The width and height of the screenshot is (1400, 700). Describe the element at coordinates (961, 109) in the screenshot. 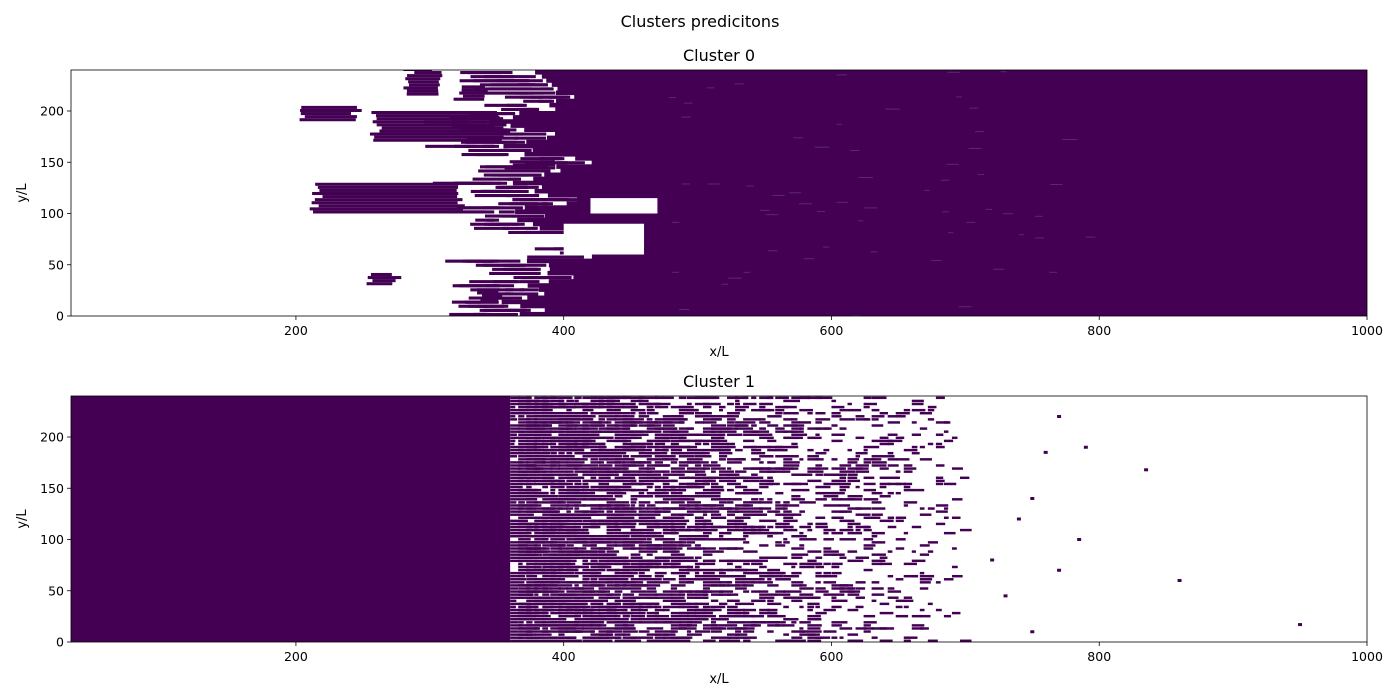

I see `cluster-0-row-cell` at that location.